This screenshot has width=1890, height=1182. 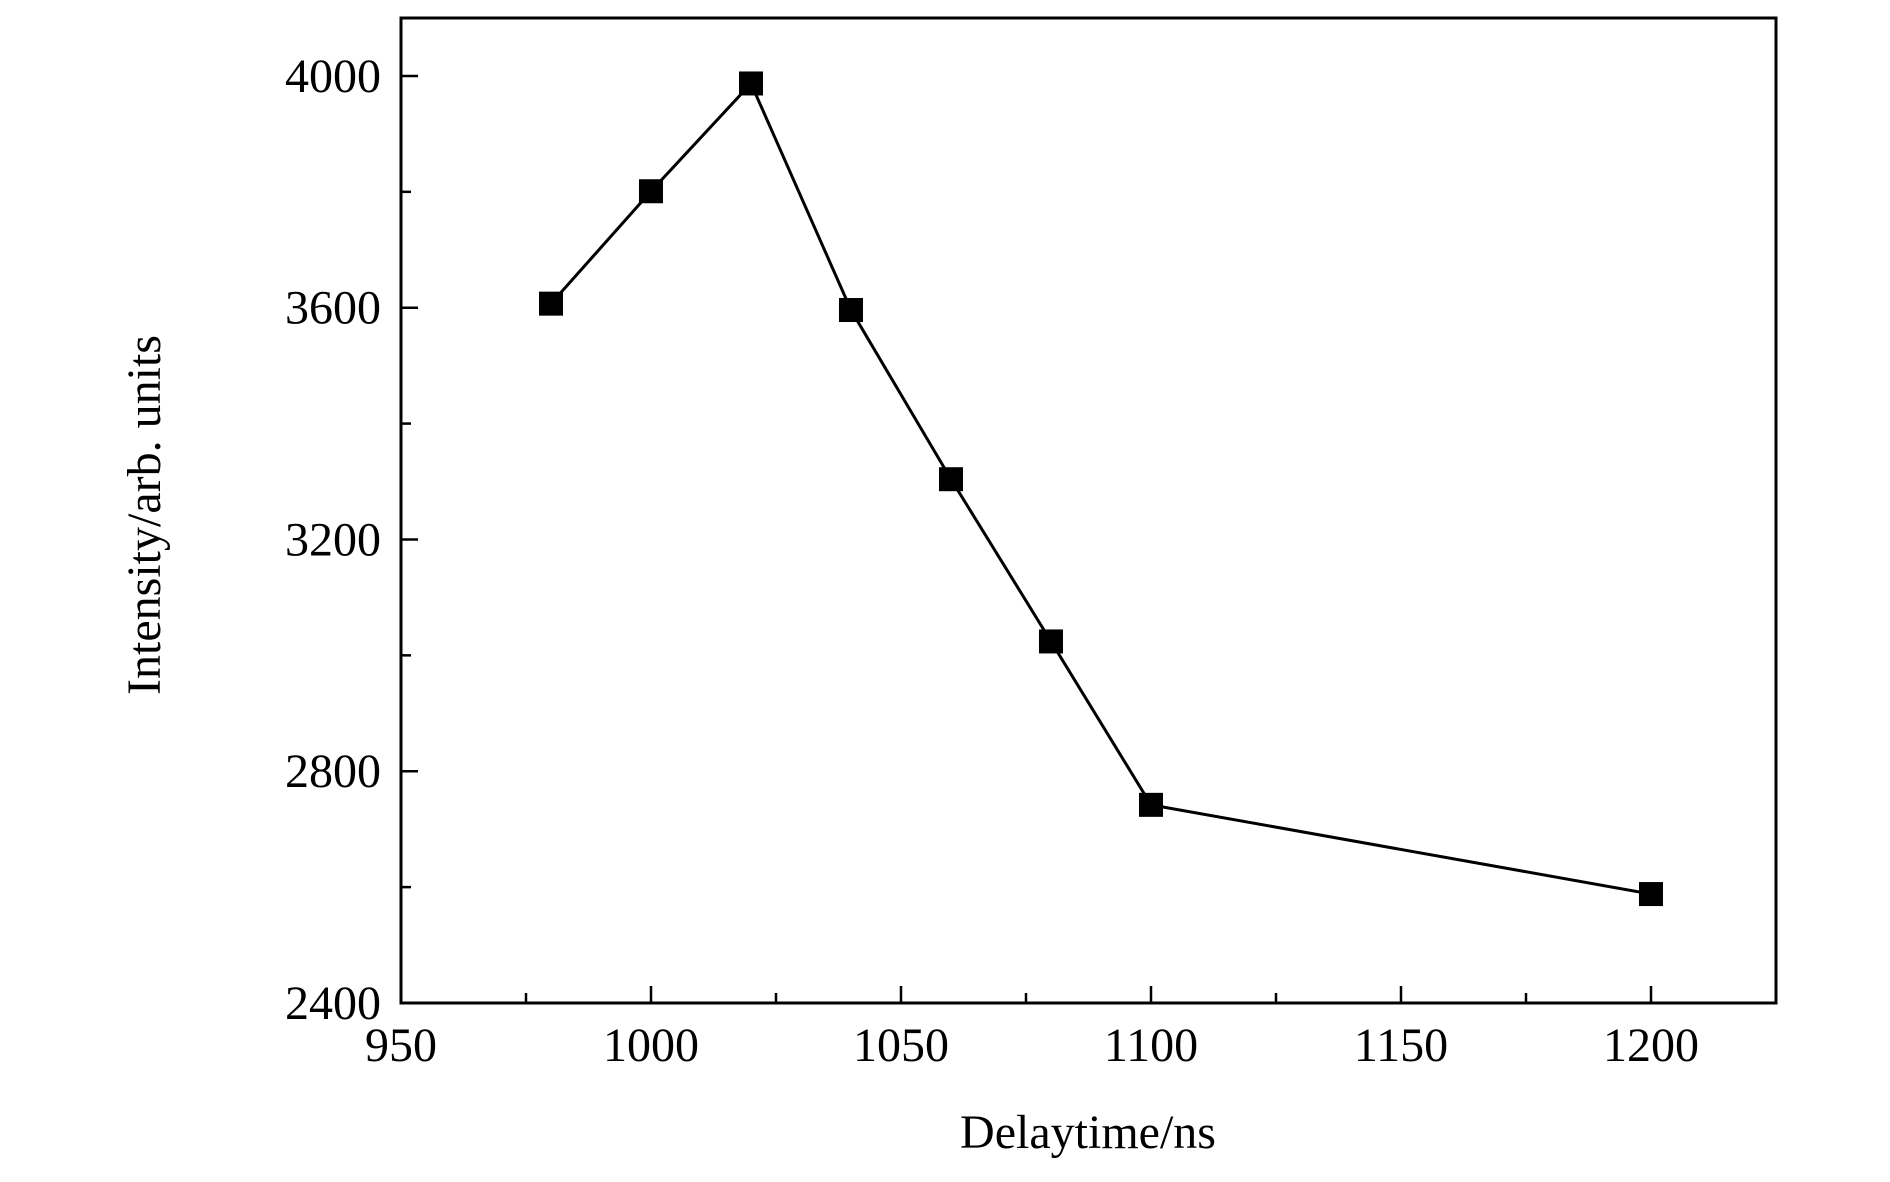 I want to click on x-tick-label: 1000, so click(x=651, y=1045).